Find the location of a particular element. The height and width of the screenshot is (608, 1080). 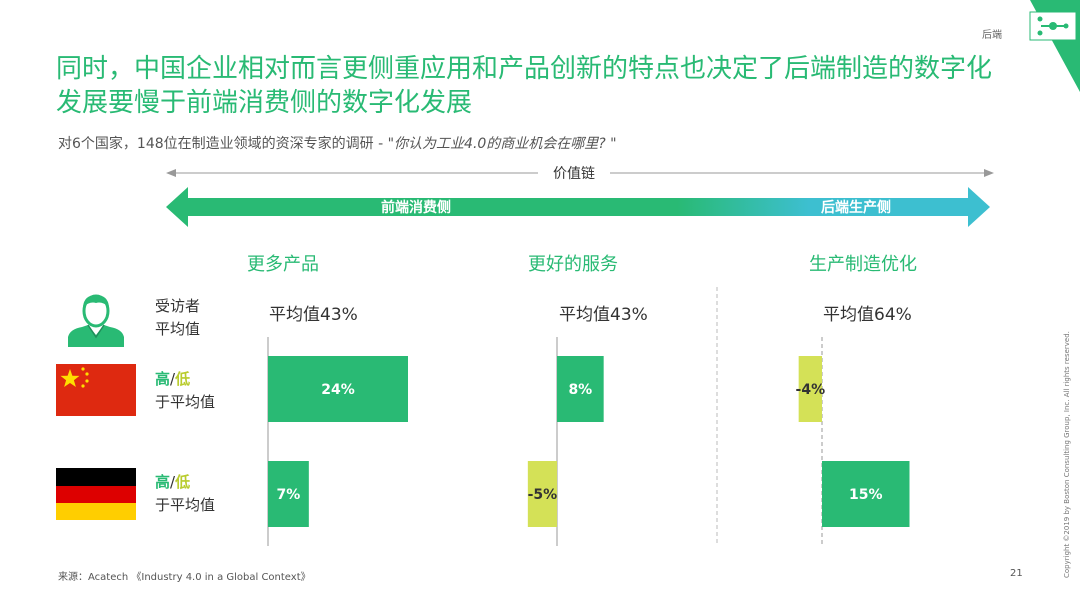

bar-value-label: 8% is located at coordinates (580, 390).